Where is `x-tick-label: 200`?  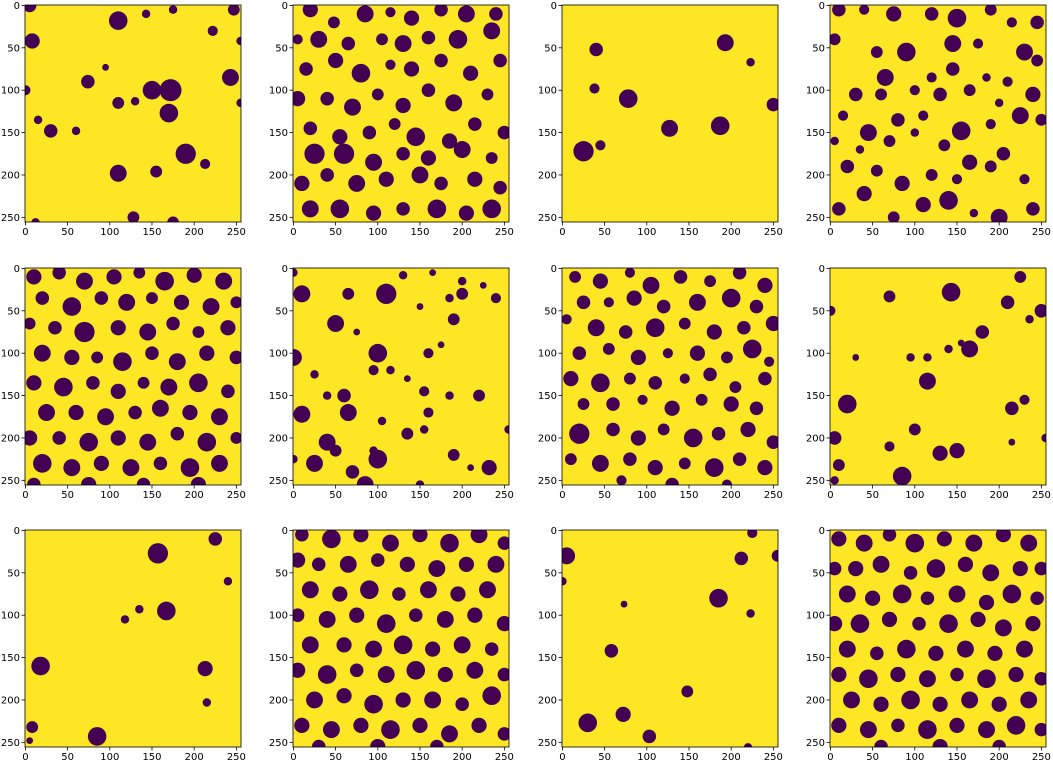 x-tick-label: 200 is located at coordinates (194, 232).